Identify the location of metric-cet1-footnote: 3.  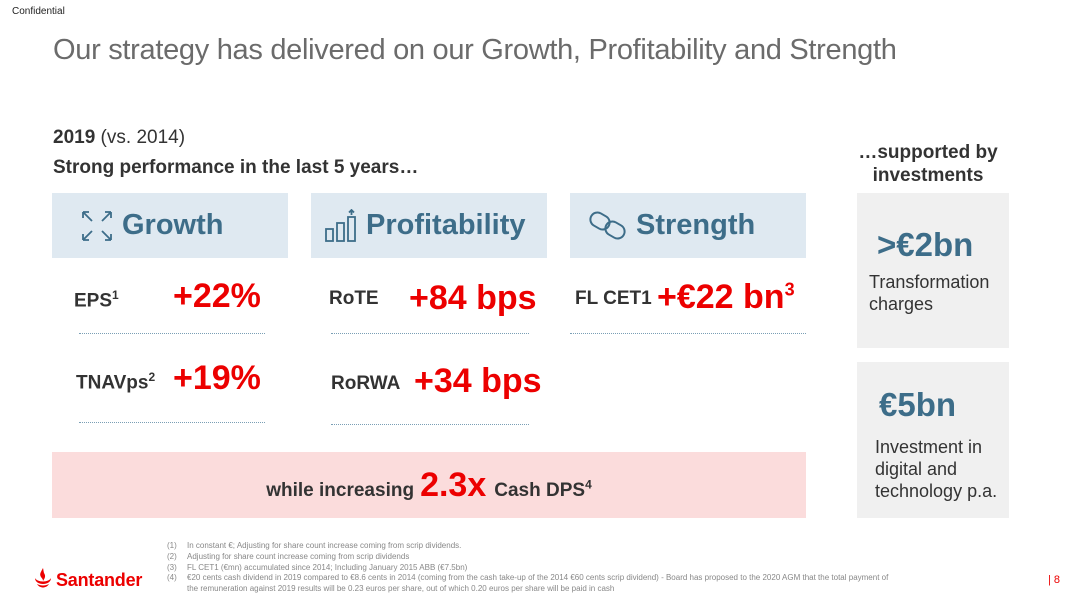
(789, 289).